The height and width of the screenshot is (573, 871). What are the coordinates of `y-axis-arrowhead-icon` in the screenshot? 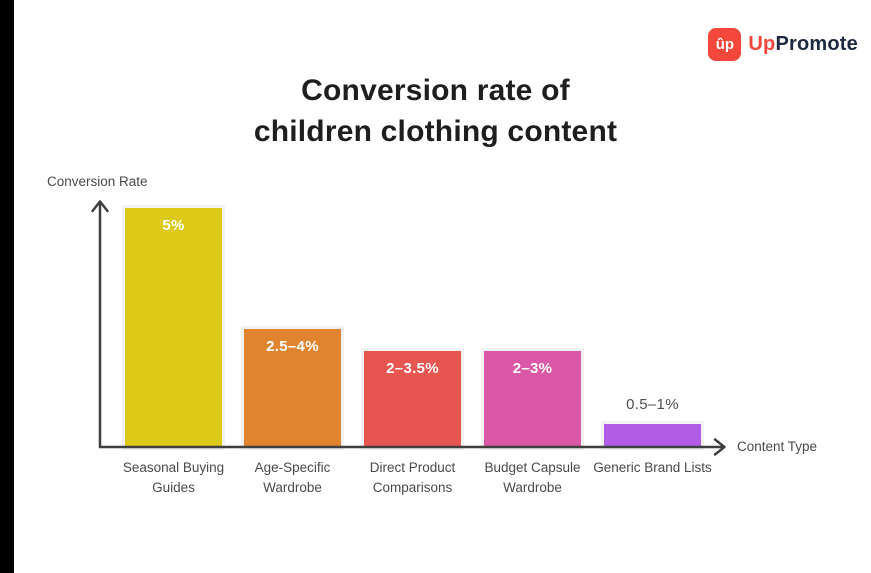 It's located at (100, 206).